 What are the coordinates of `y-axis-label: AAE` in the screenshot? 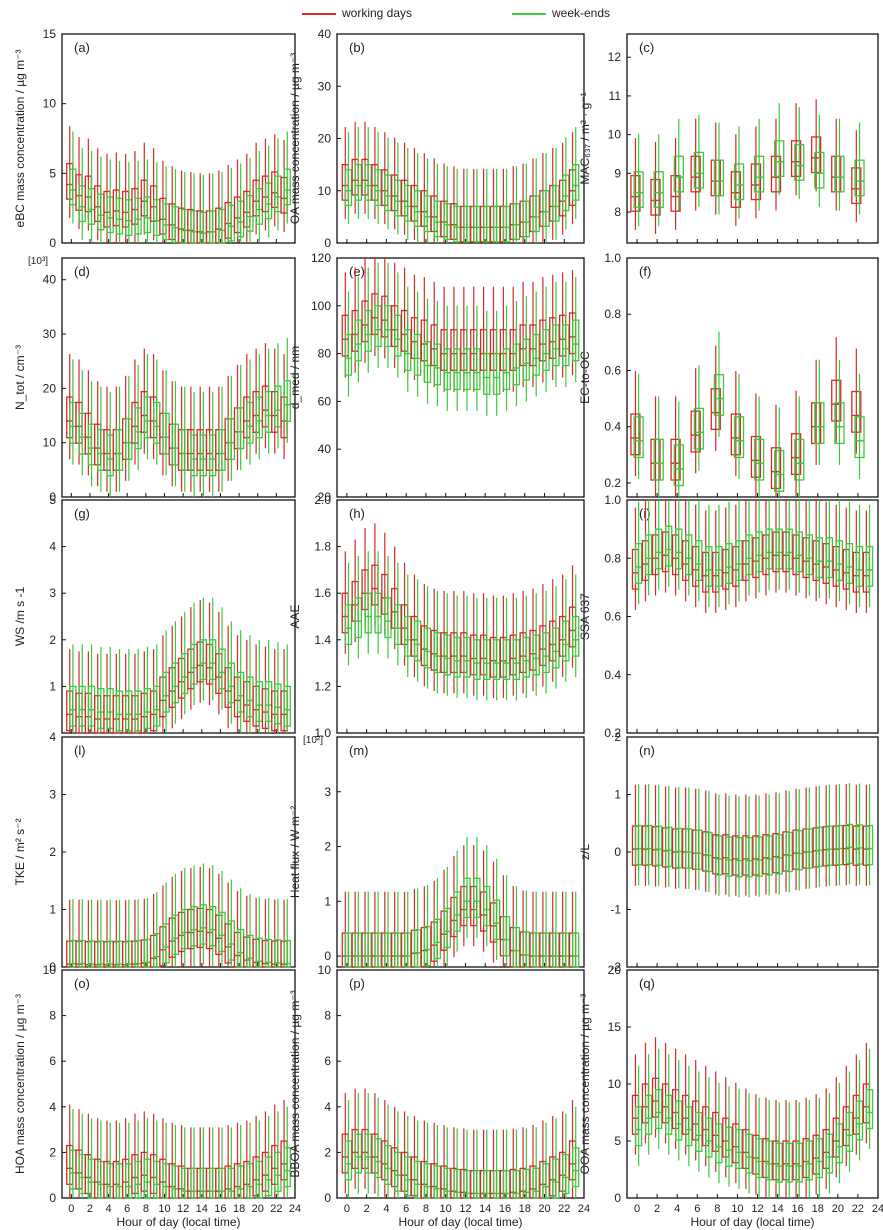 It's located at (295, 616).